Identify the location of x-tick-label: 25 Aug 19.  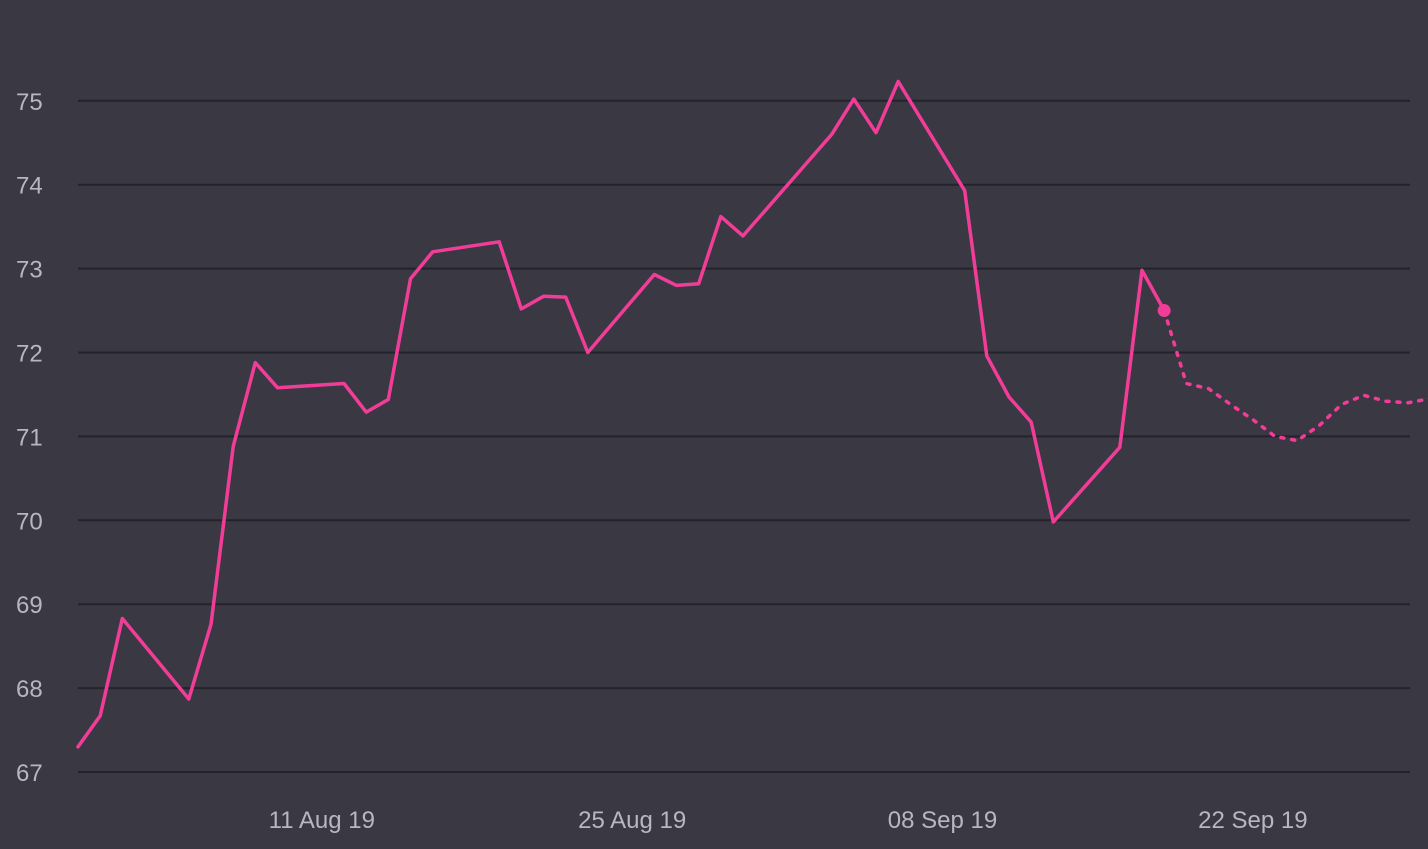
(632, 820).